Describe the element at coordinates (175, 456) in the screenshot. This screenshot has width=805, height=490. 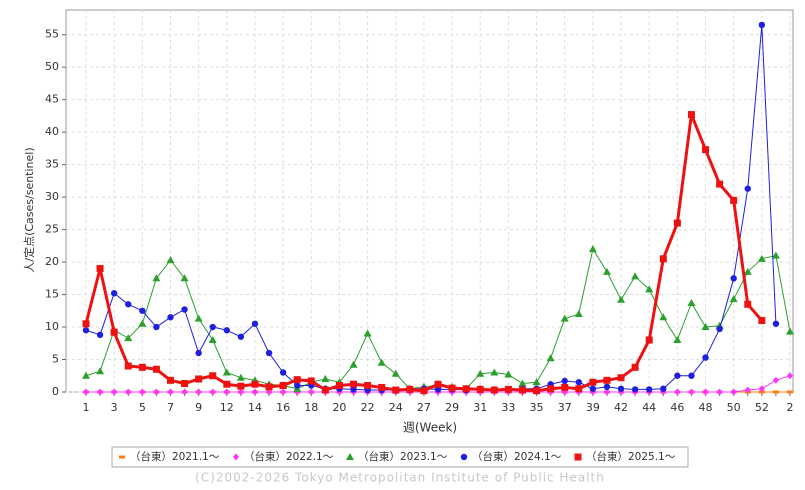
I see `legend-label: （台東）2021.1～` at that location.